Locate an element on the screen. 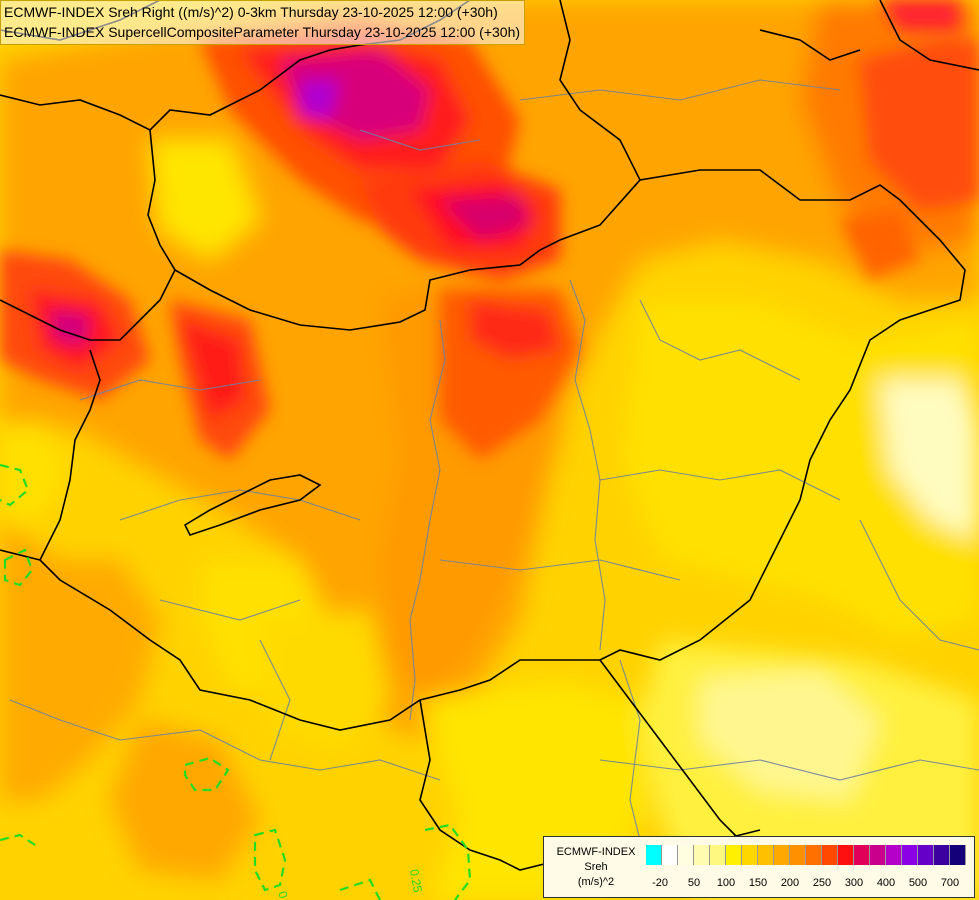 The width and height of the screenshot is (979, 900). legend-tick-label: 700 is located at coordinates (950, 883).